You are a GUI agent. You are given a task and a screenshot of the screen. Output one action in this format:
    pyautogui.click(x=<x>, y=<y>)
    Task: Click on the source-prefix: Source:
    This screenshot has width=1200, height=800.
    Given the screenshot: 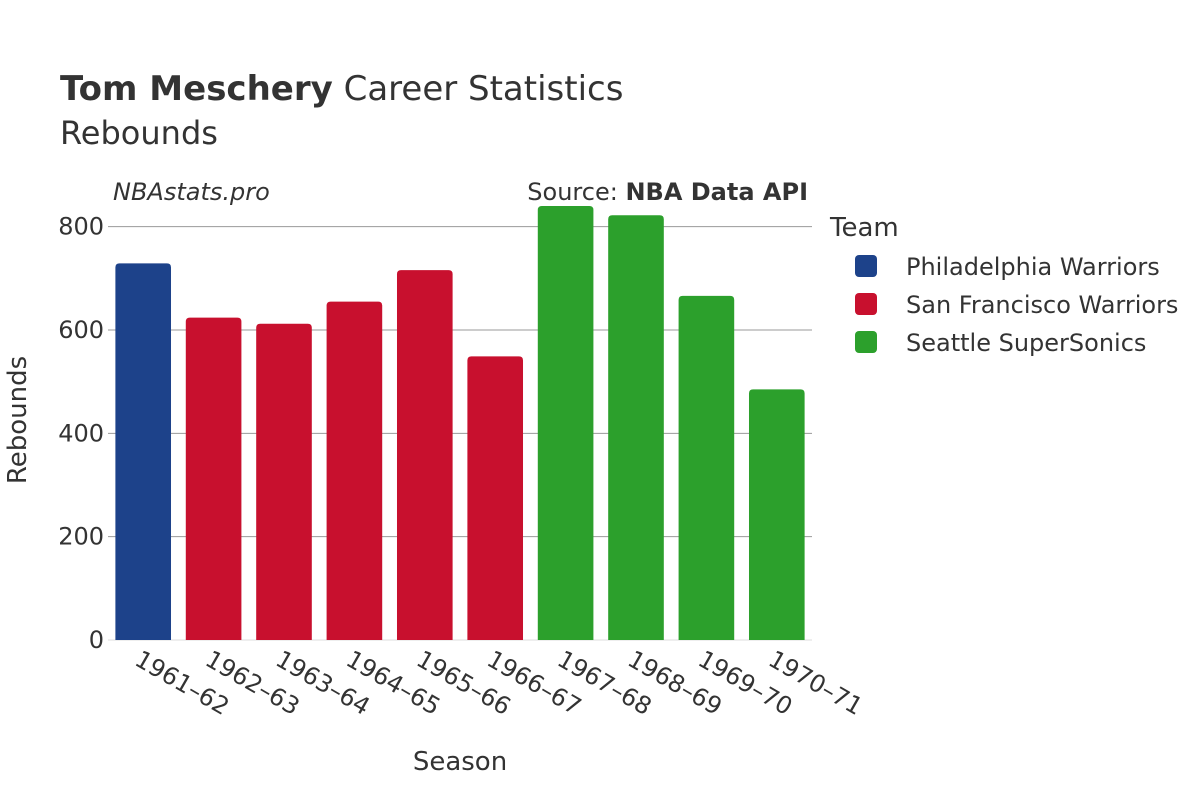 What is the action you would take?
    pyautogui.click(x=576, y=192)
    